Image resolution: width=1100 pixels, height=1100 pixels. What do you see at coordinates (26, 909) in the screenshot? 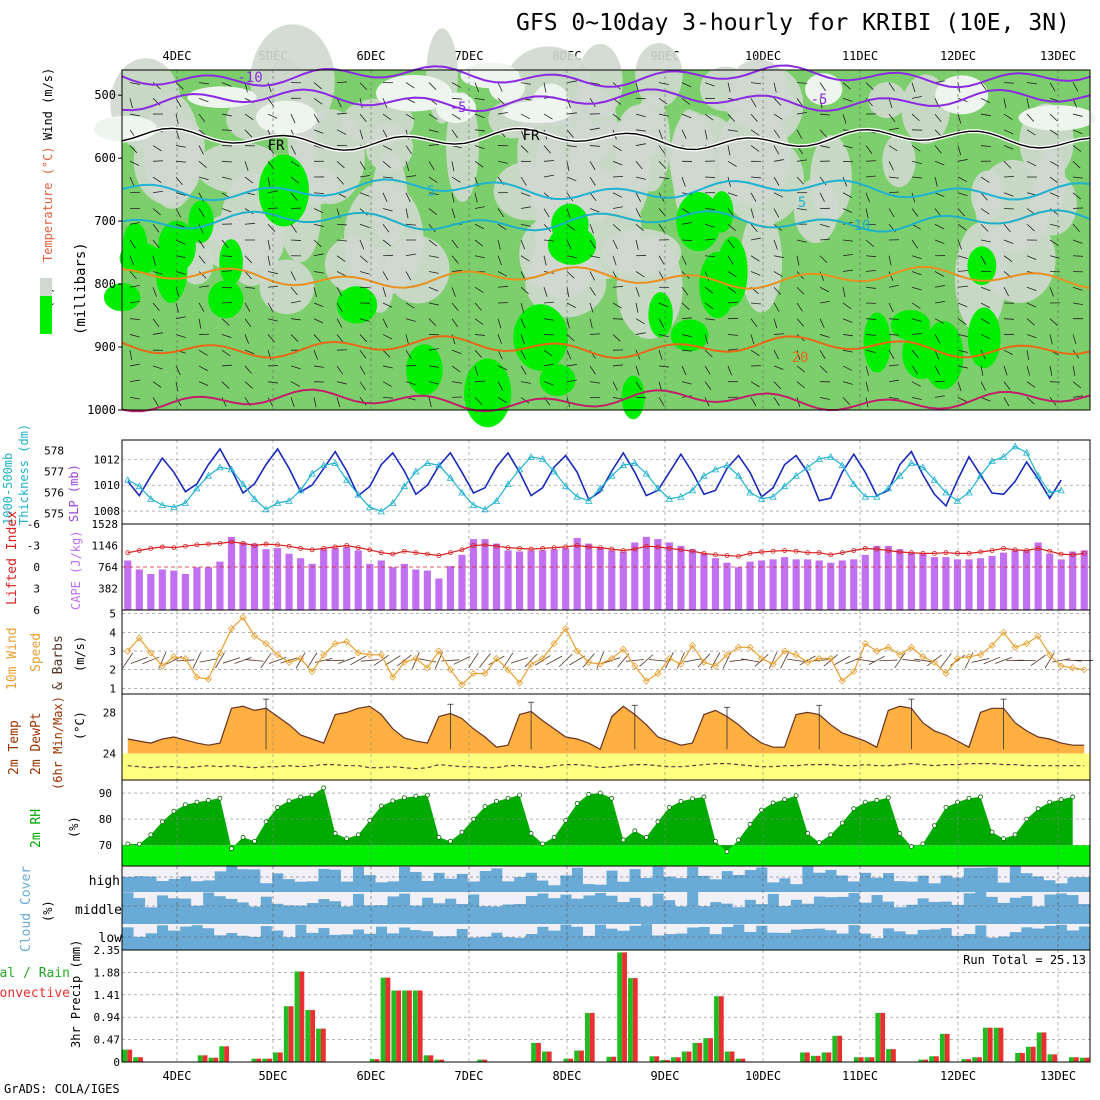
I see `ylabel-cloud: Cloud Cover` at bounding box center [26, 909].